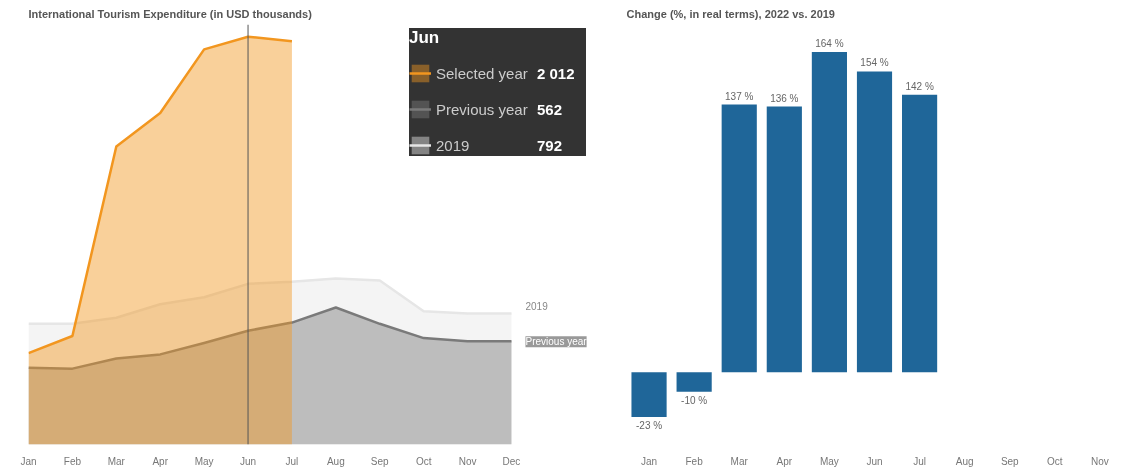  Describe the element at coordinates (829, 43) in the screenshot. I see `data-label: 164 %` at that location.